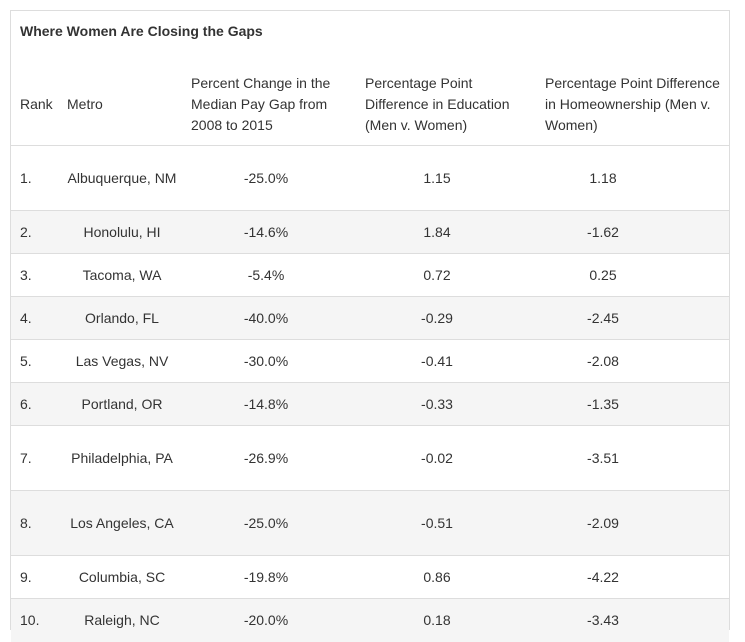 This screenshot has width=745, height=642. What do you see at coordinates (447, 178) in the screenshot?
I see `cell-education-difference: 1.15` at bounding box center [447, 178].